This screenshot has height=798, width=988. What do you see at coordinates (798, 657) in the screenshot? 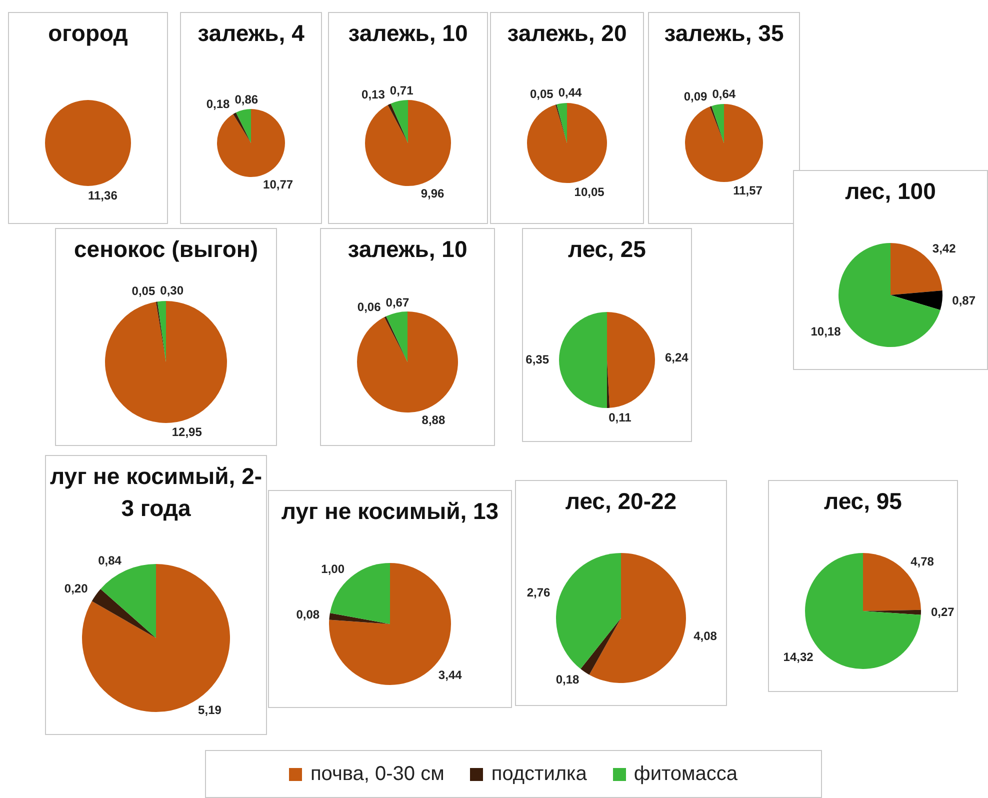
I see `data-label: 14,32` at bounding box center [798, 657].